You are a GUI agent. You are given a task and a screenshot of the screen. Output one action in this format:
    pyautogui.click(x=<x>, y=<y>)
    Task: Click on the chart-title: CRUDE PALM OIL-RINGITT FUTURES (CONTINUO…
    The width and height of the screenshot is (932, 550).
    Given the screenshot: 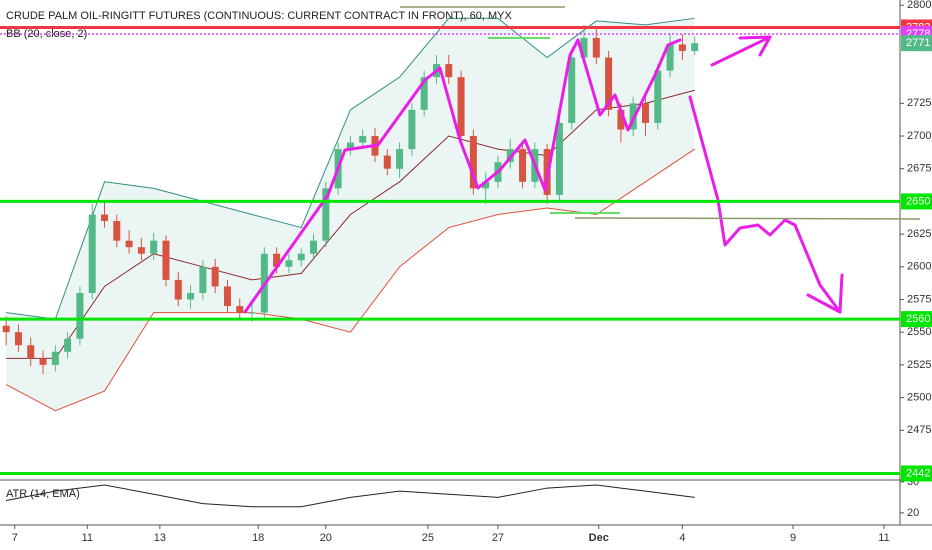 What is the action you would take?
    pyautogui.click(x=259, y=16)
    